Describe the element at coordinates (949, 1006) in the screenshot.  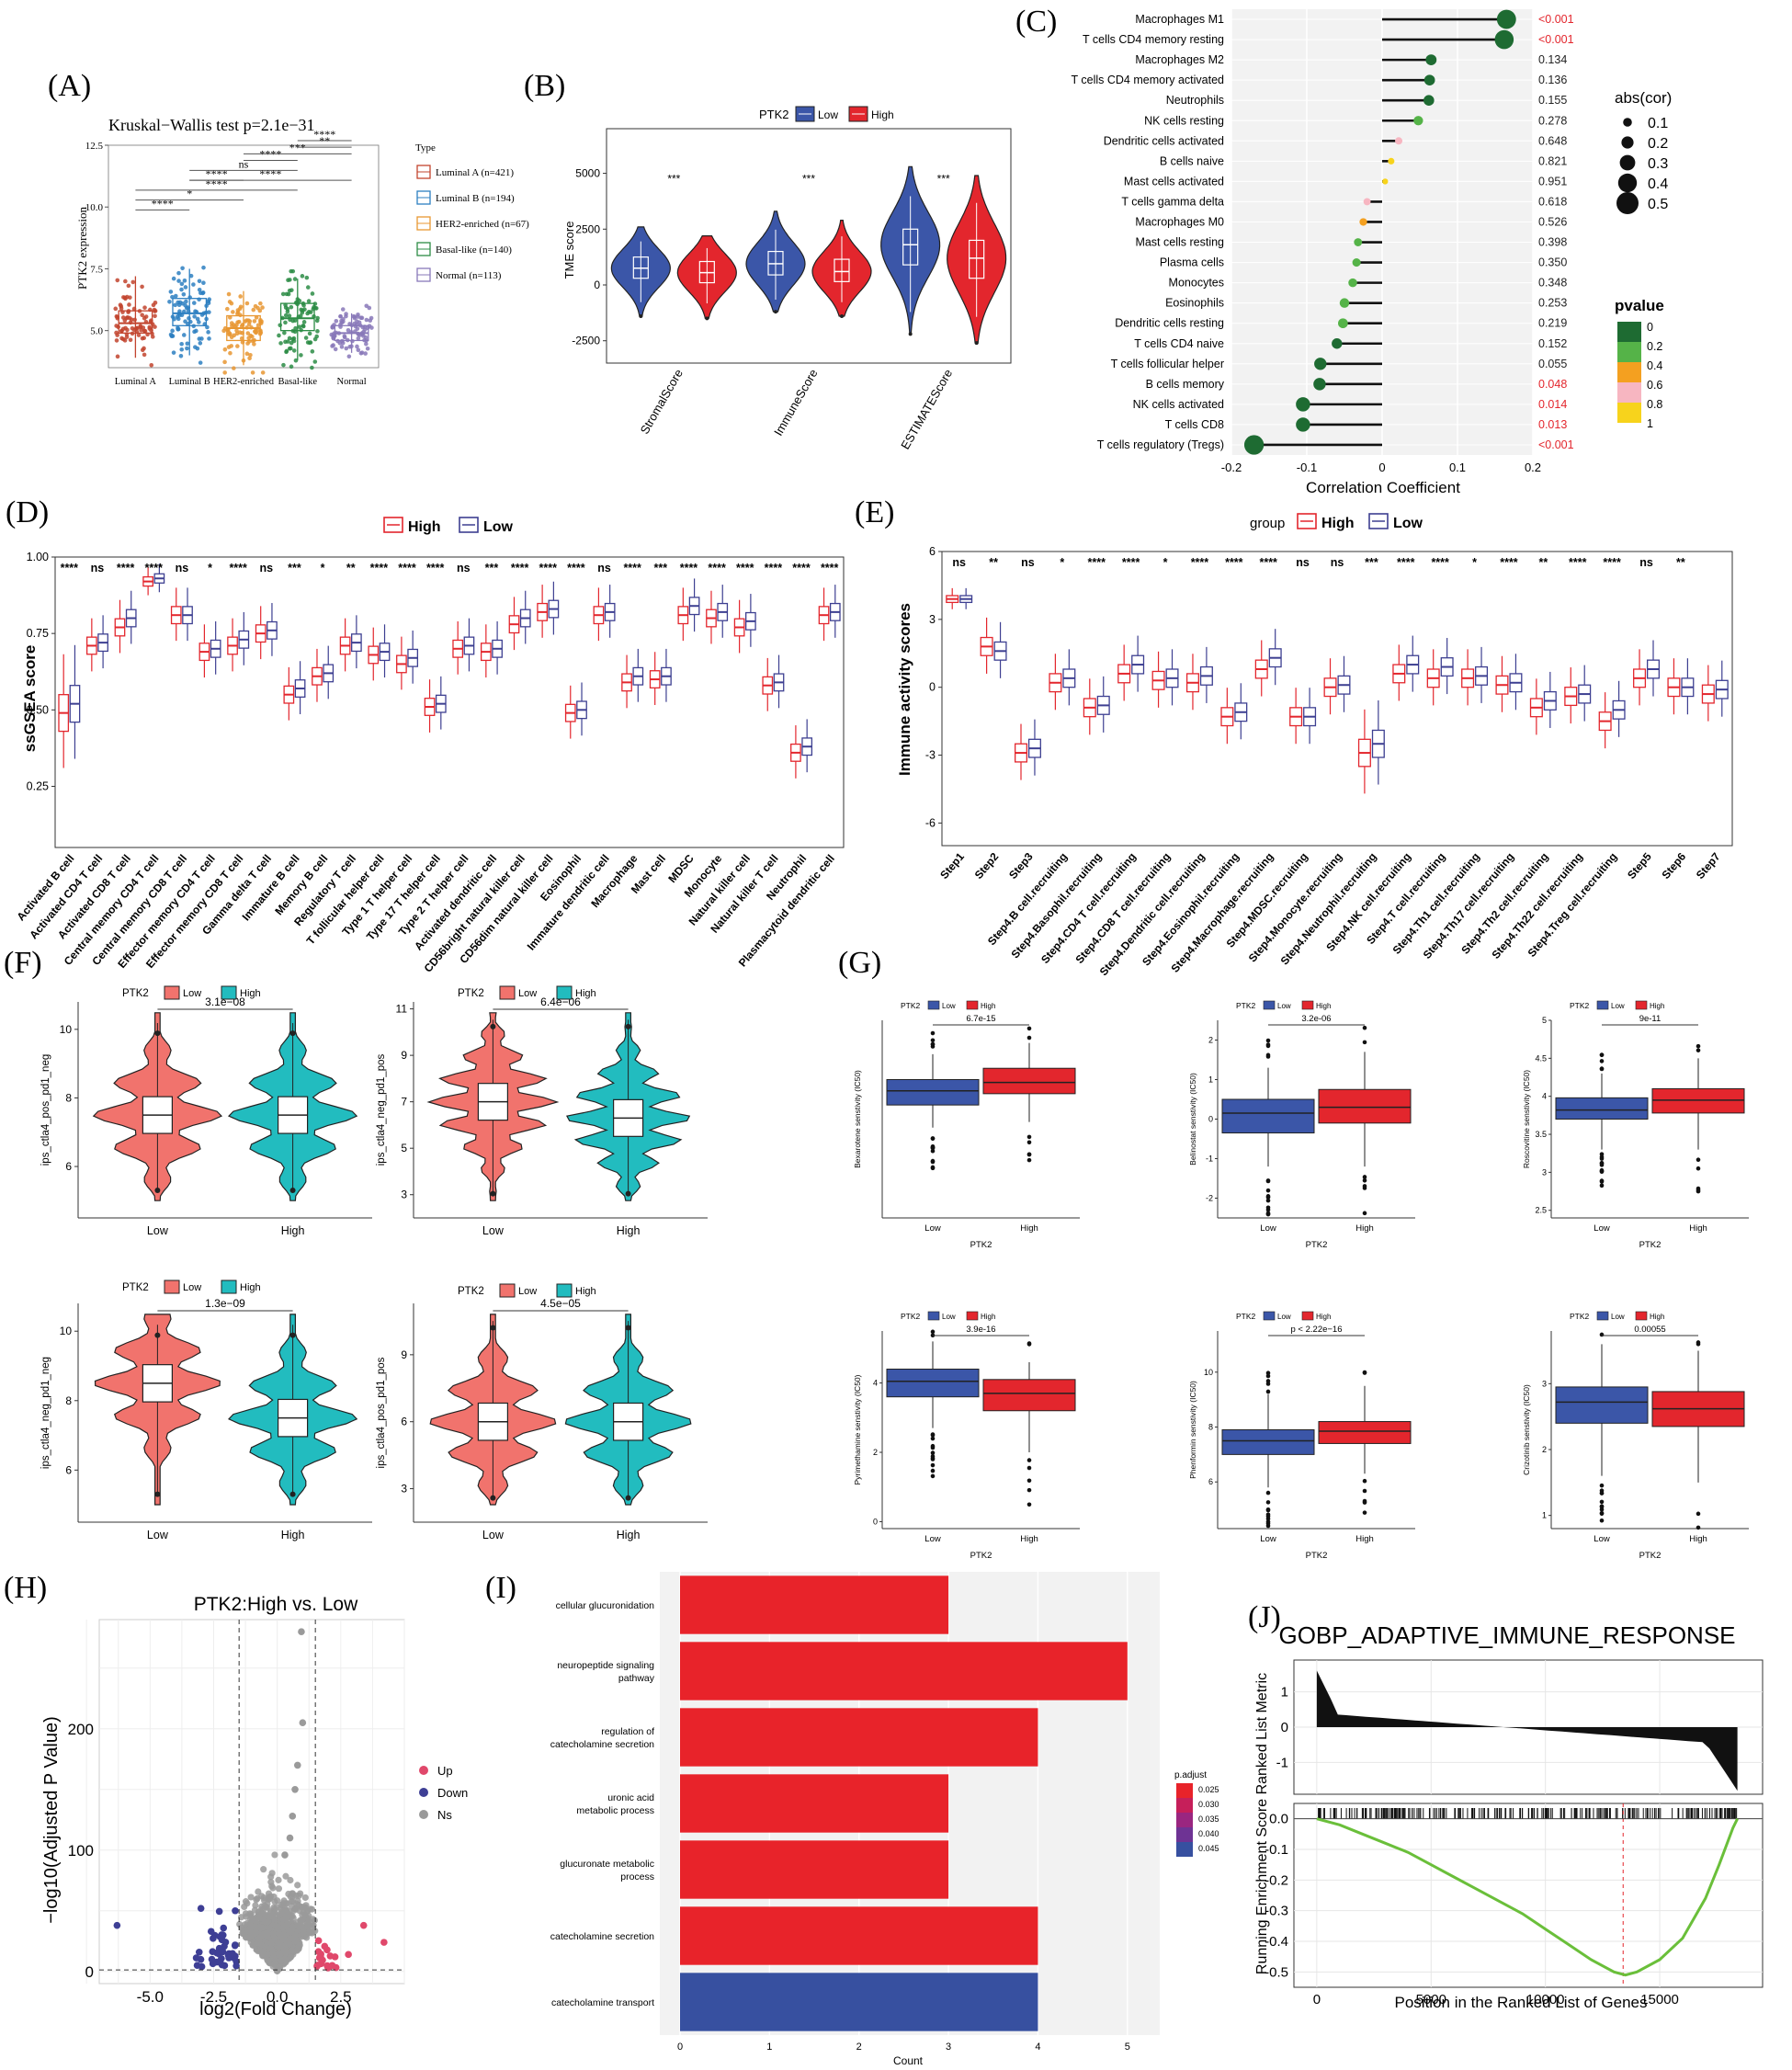
I see `legend-label: Low` at that location.